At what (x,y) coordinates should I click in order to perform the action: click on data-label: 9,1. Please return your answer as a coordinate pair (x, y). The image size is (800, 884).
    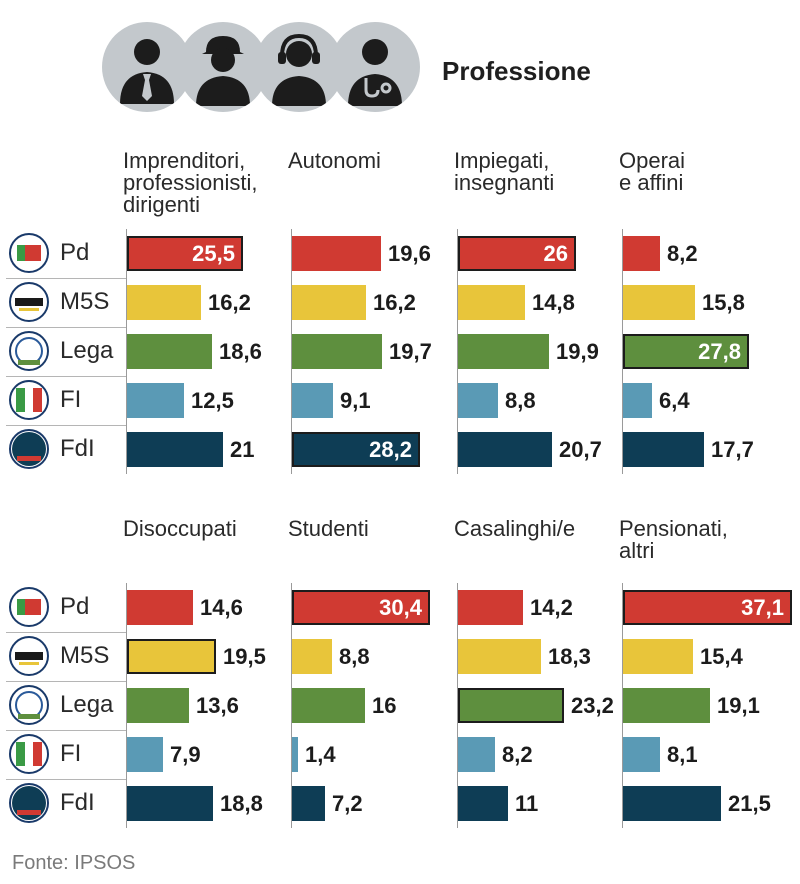
    Looking at the image, I should click on (355, 400).